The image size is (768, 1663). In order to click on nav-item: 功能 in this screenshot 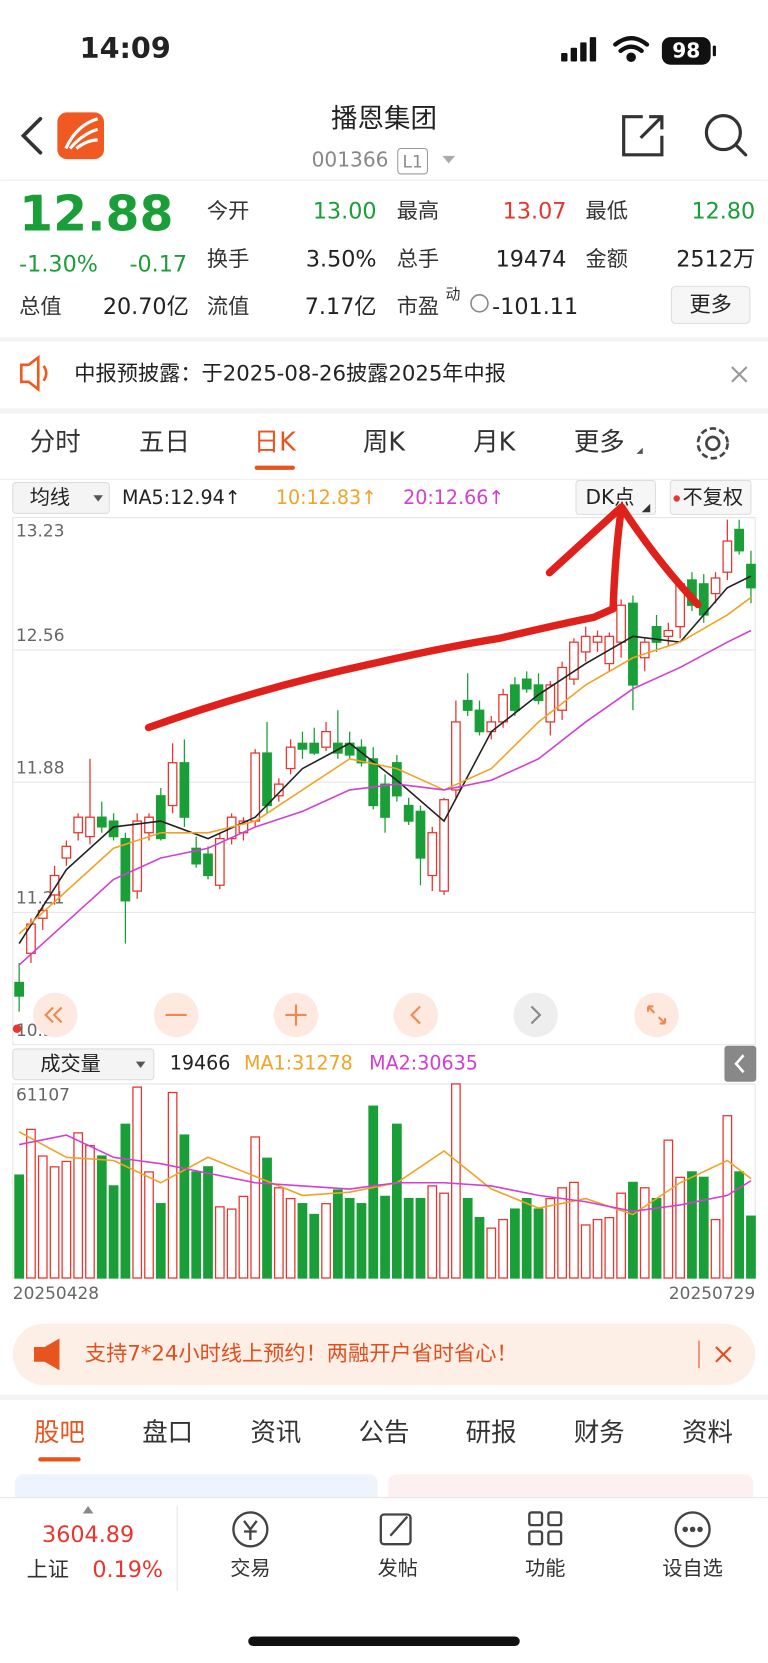, I will do `click(545, 1568)`.